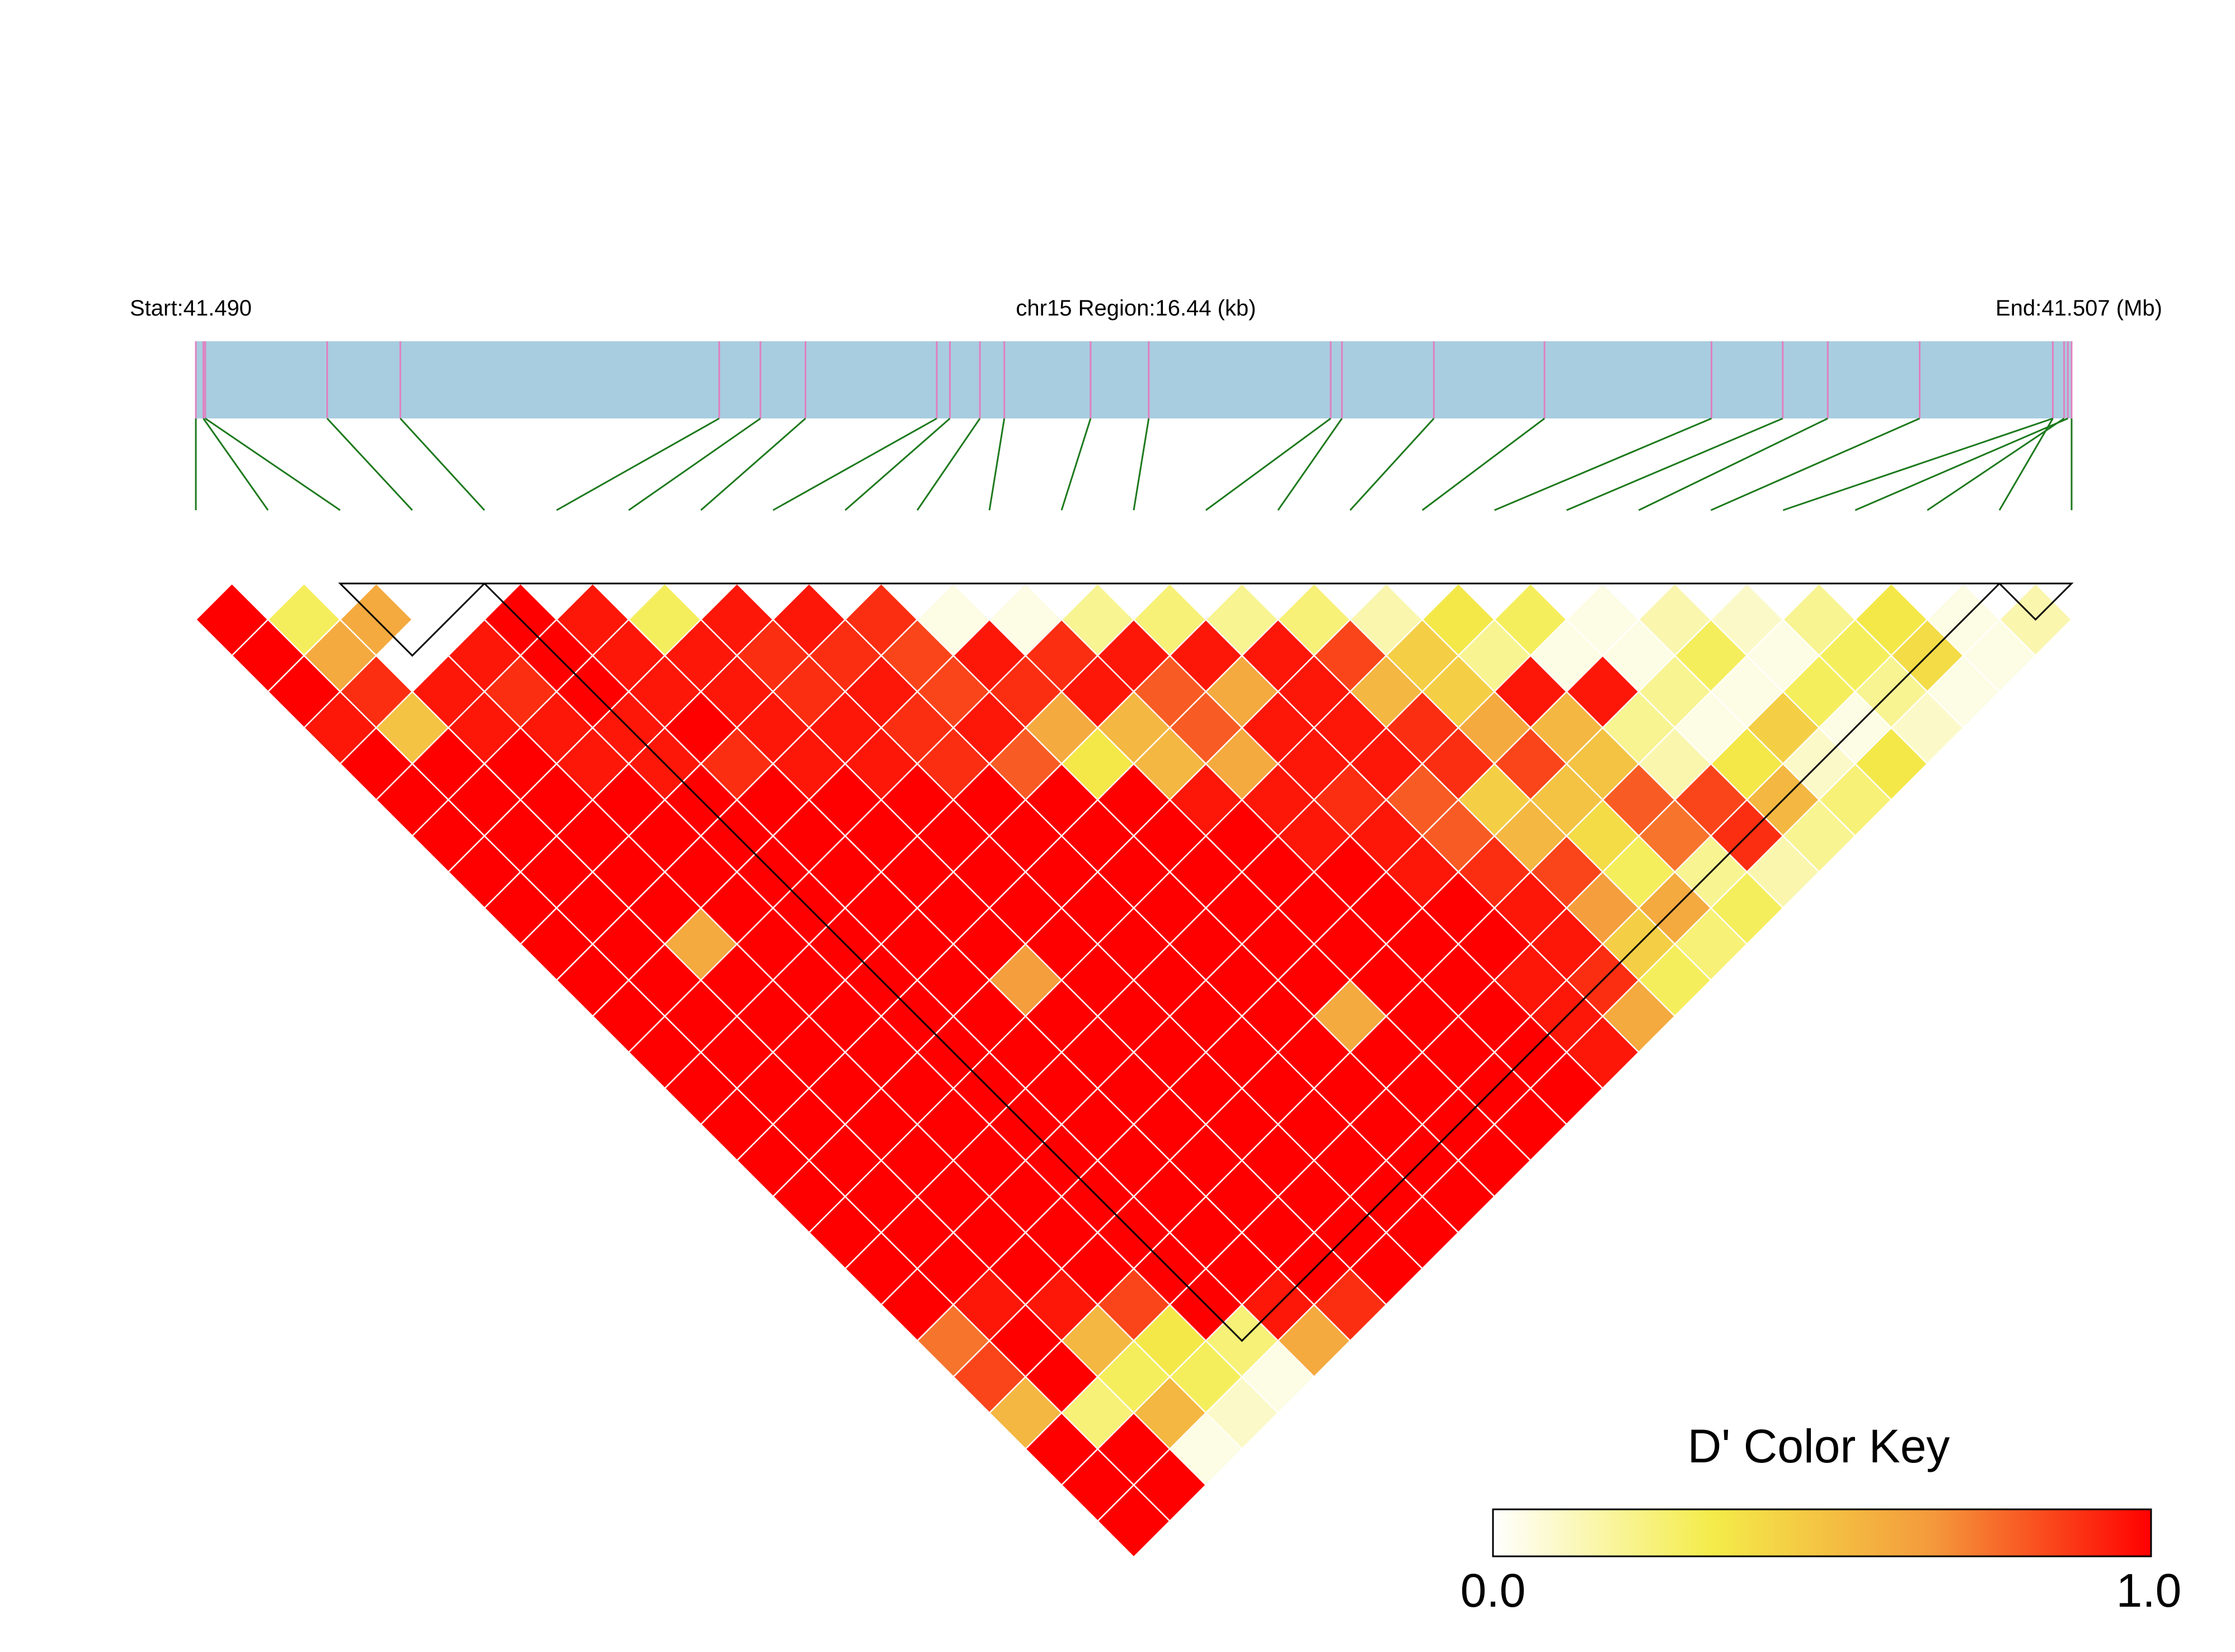 This screenshot has height=1652, width=2235. What do you see at coordinates (1493, 1591) in the screenshot?
I see `color-key-min-label: 0.0` at bounding box center [1493, 1591].